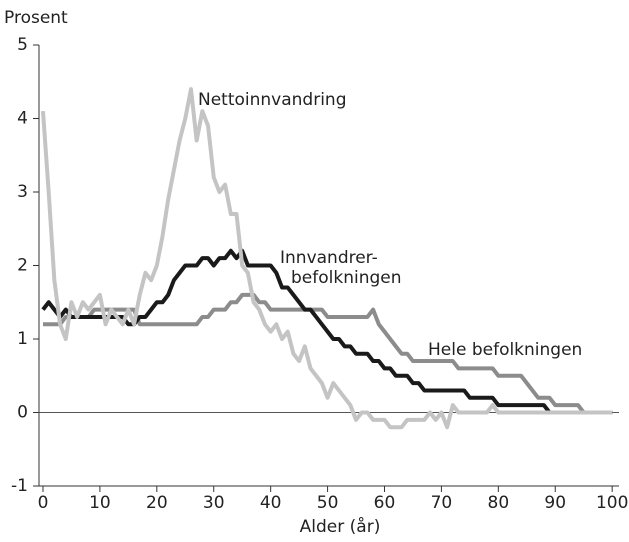  I want to click on y-axis-label: Prosent, so click(36, 18).